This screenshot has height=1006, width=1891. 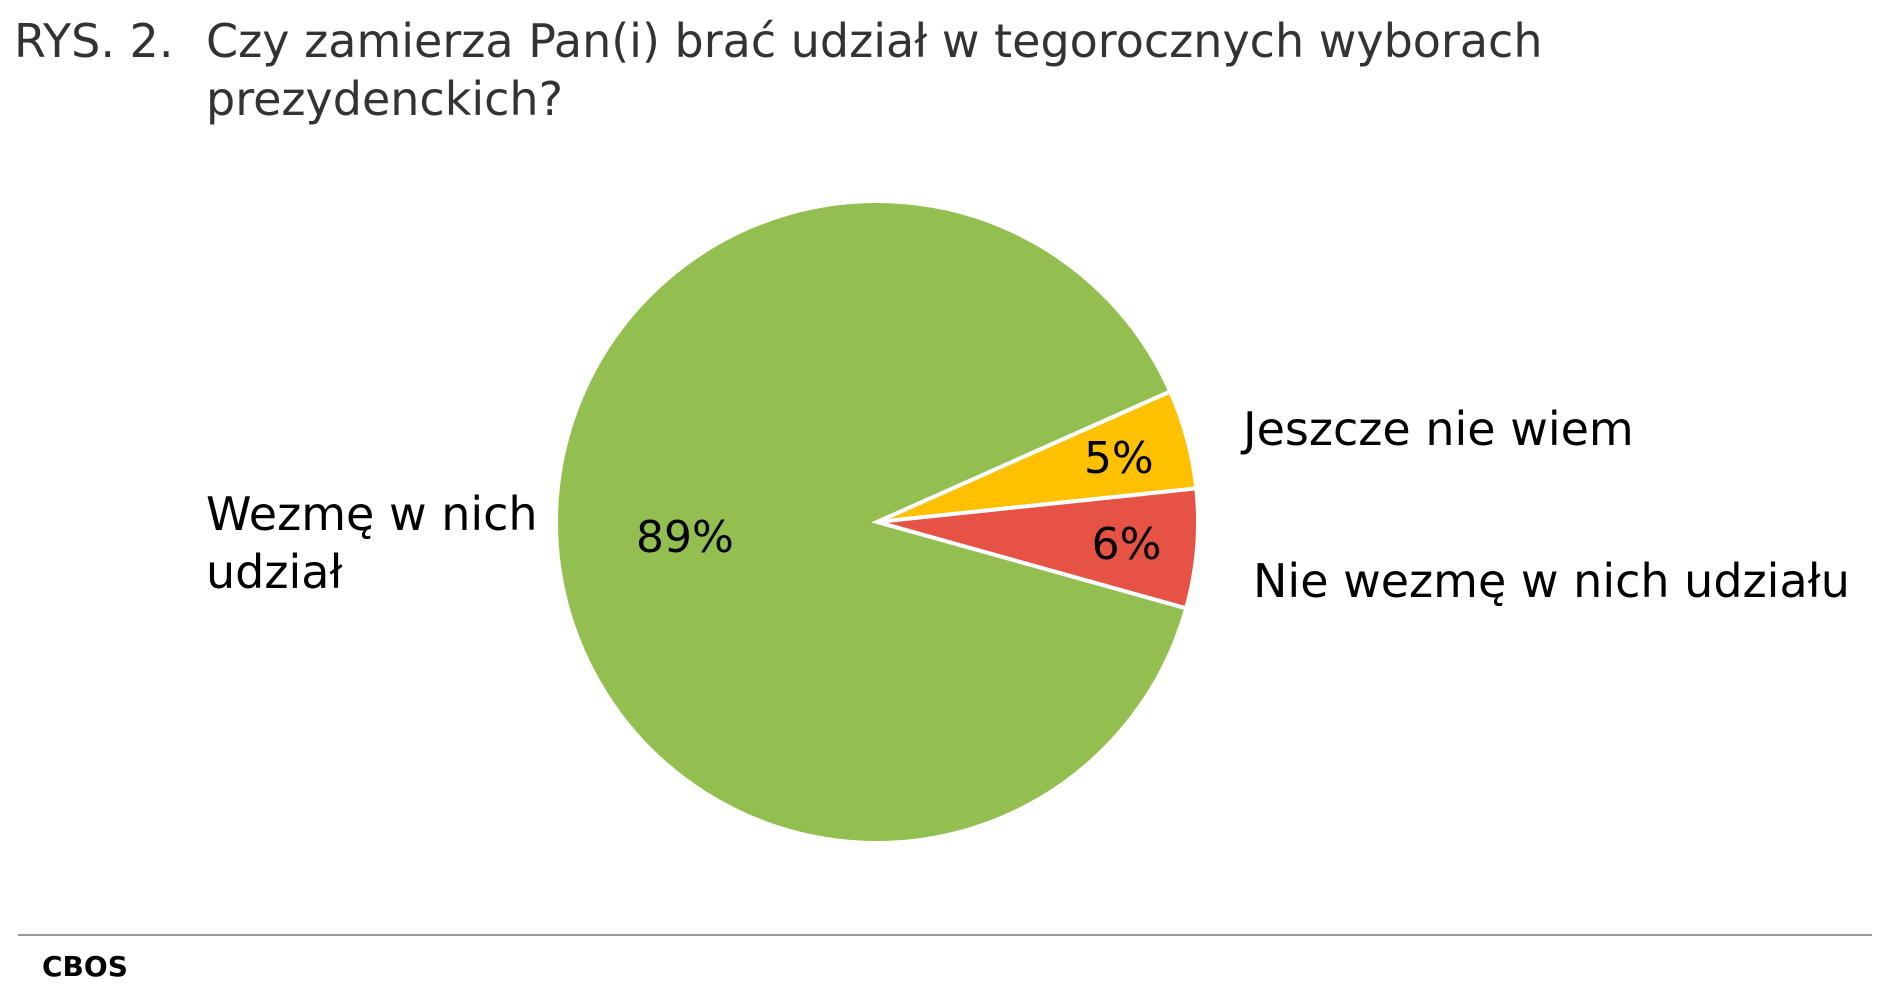 What do you see at coordinates (1119, 458) in the screenshot?
I see `value-label: 5%` at bounding box center [1119, 458].